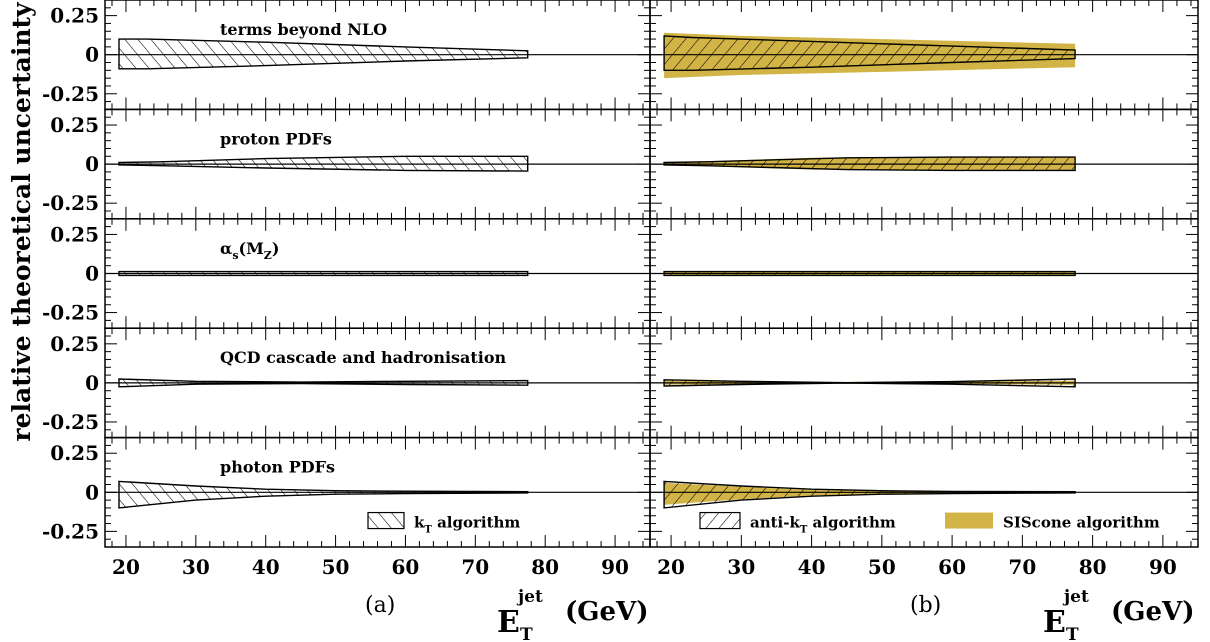 Image resolution: width=1210 pixels, height=642 pixels. I want to click on panel-a-label: (a), so click(380, 605).